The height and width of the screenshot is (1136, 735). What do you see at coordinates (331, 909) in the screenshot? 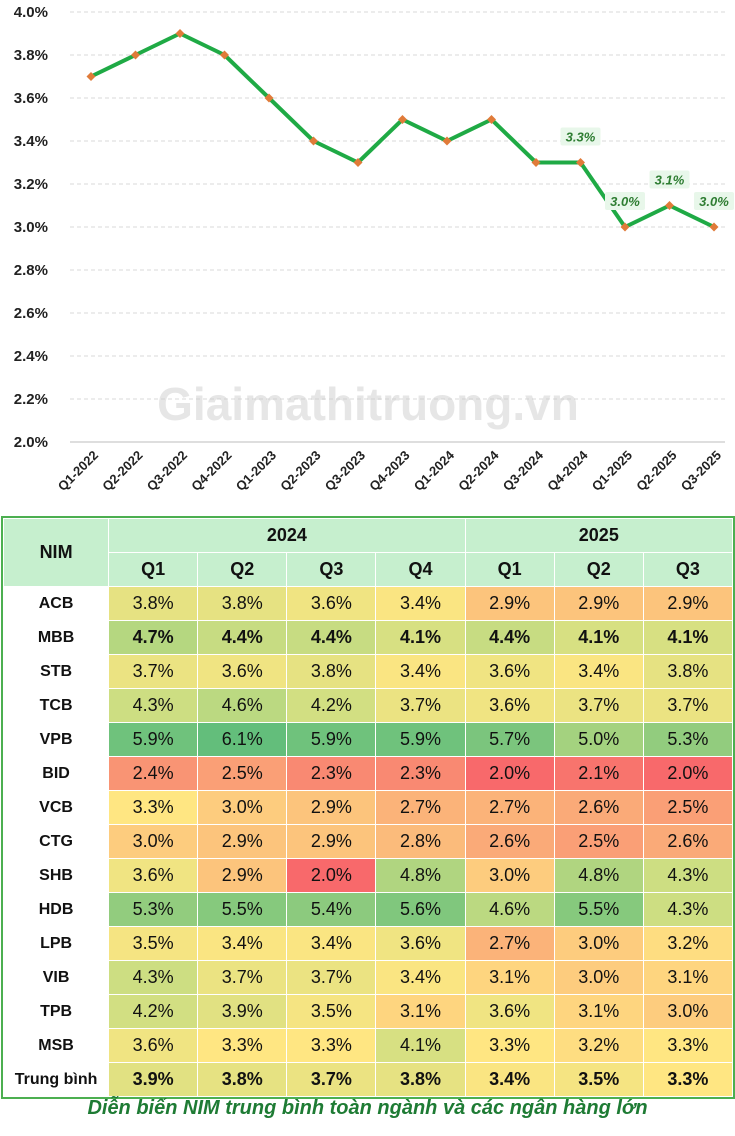
I see `nim-value-cell: 5.4%` at bounding box center [331, 909].